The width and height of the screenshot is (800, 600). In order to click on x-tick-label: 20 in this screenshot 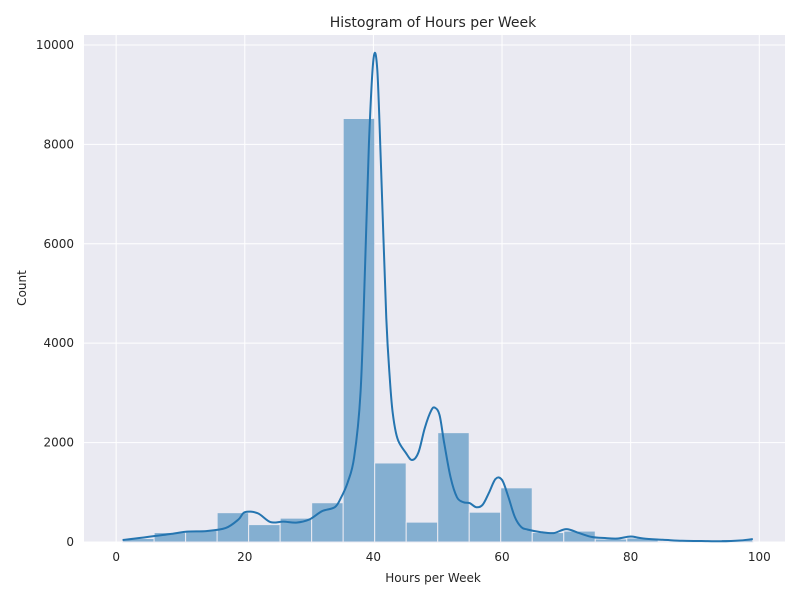, I will do `click(244, 557)`.